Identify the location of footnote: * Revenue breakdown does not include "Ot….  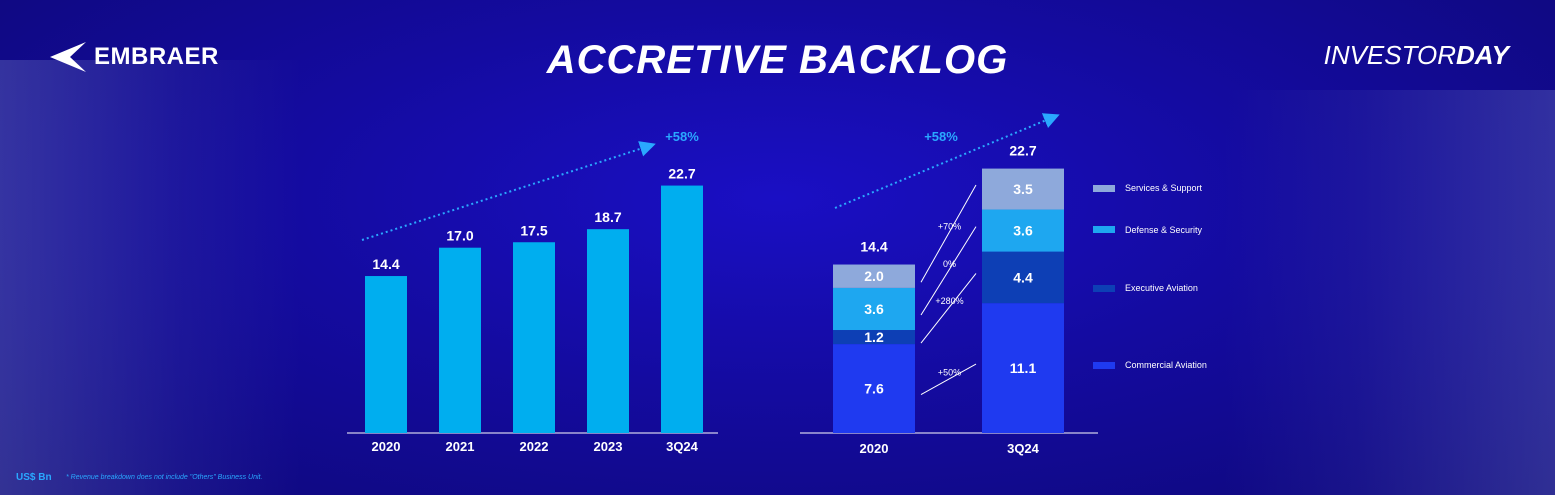
(164, 477).